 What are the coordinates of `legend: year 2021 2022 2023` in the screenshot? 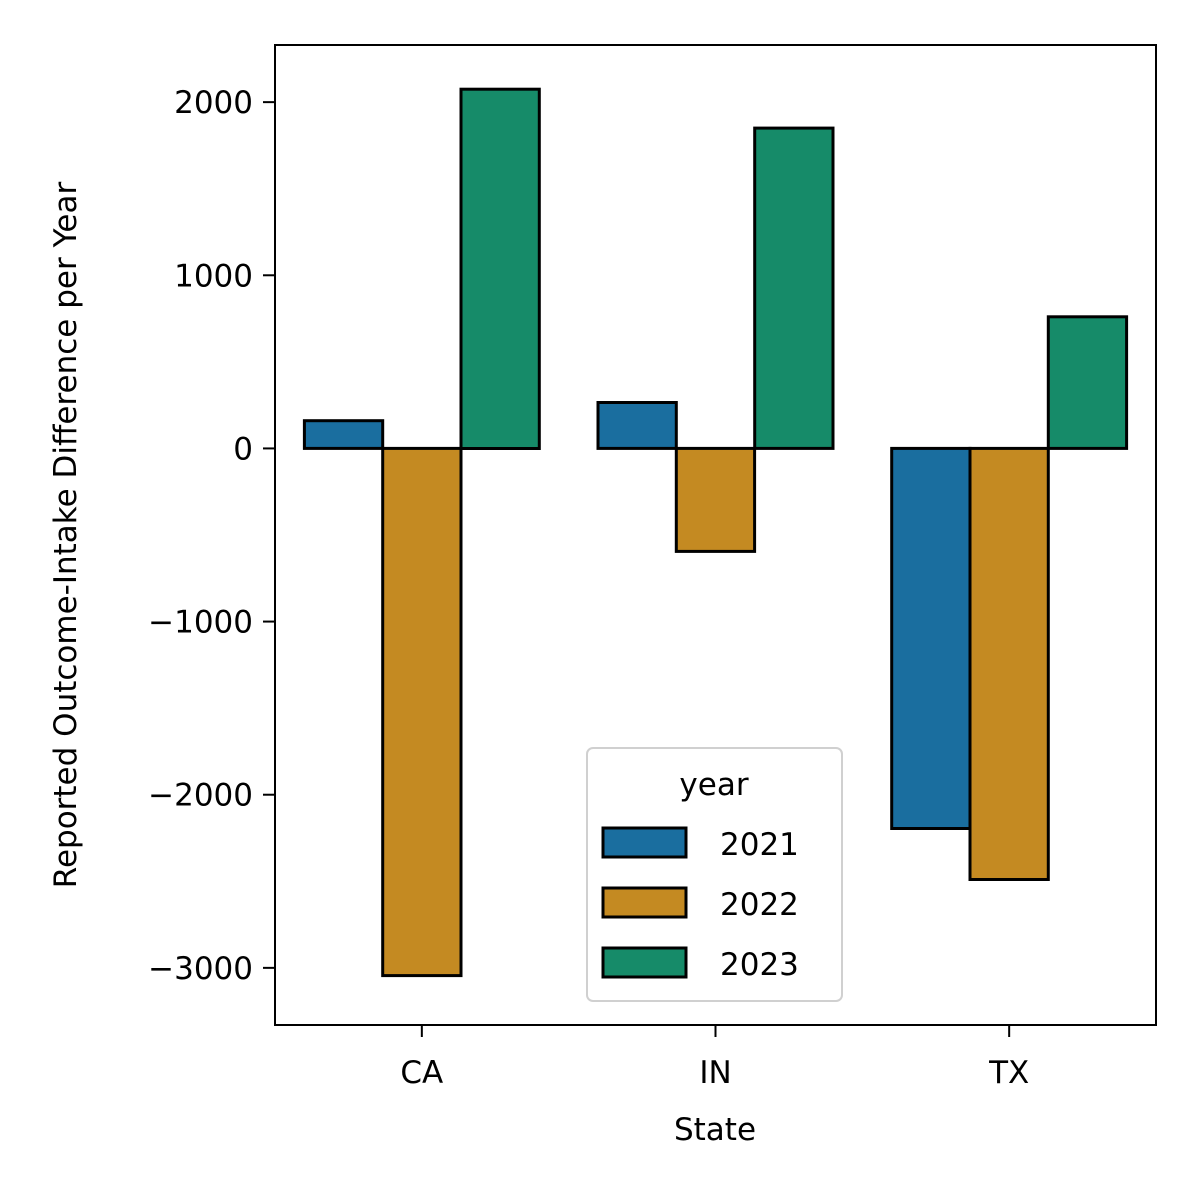 It's located at (714, 874).